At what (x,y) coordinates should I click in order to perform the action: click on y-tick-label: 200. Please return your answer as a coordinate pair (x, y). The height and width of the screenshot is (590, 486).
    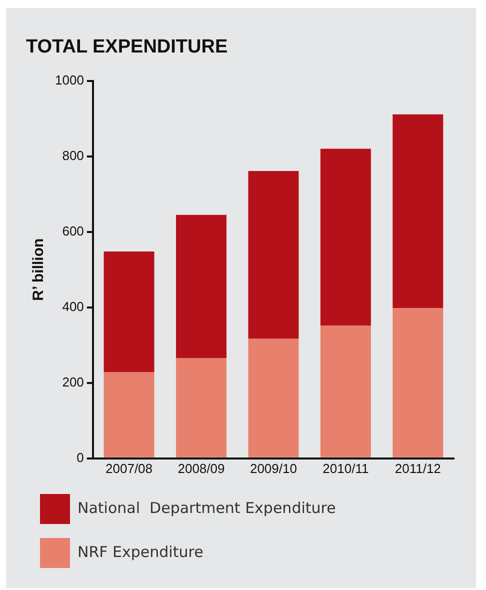
    Looking at the image, I should click on (73, 382).